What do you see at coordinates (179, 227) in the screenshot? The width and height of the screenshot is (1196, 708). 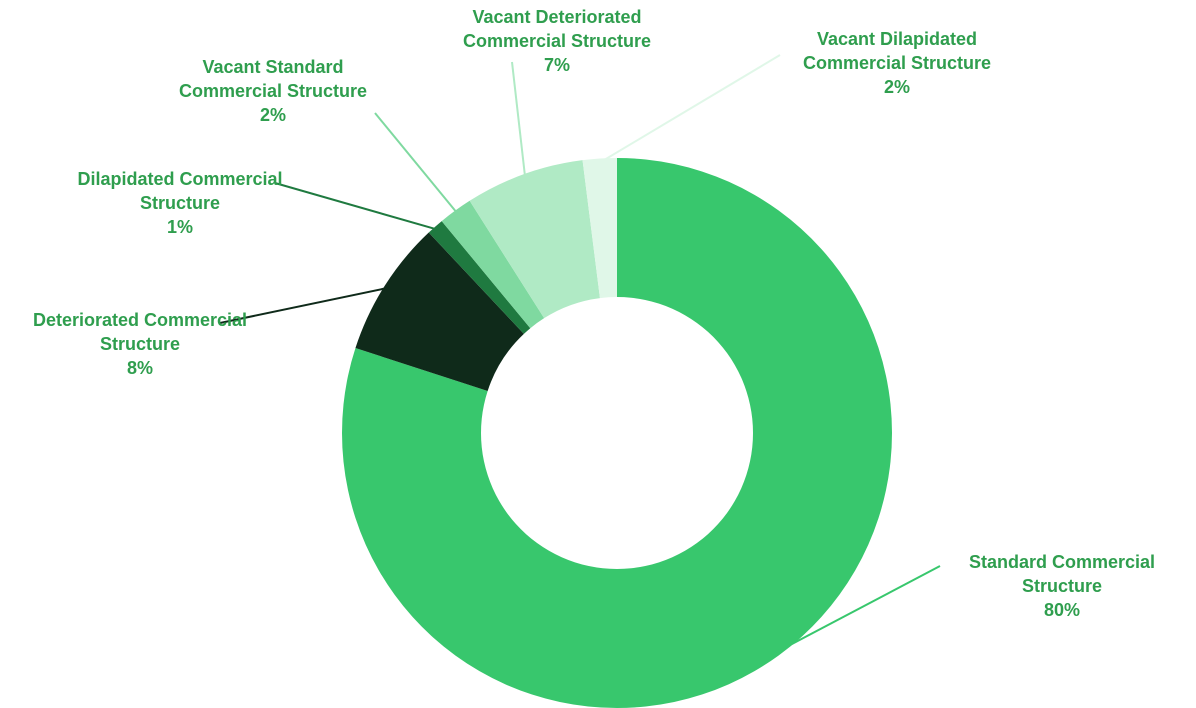 I see `value-label: 1%` at bounding box center [179, 227].